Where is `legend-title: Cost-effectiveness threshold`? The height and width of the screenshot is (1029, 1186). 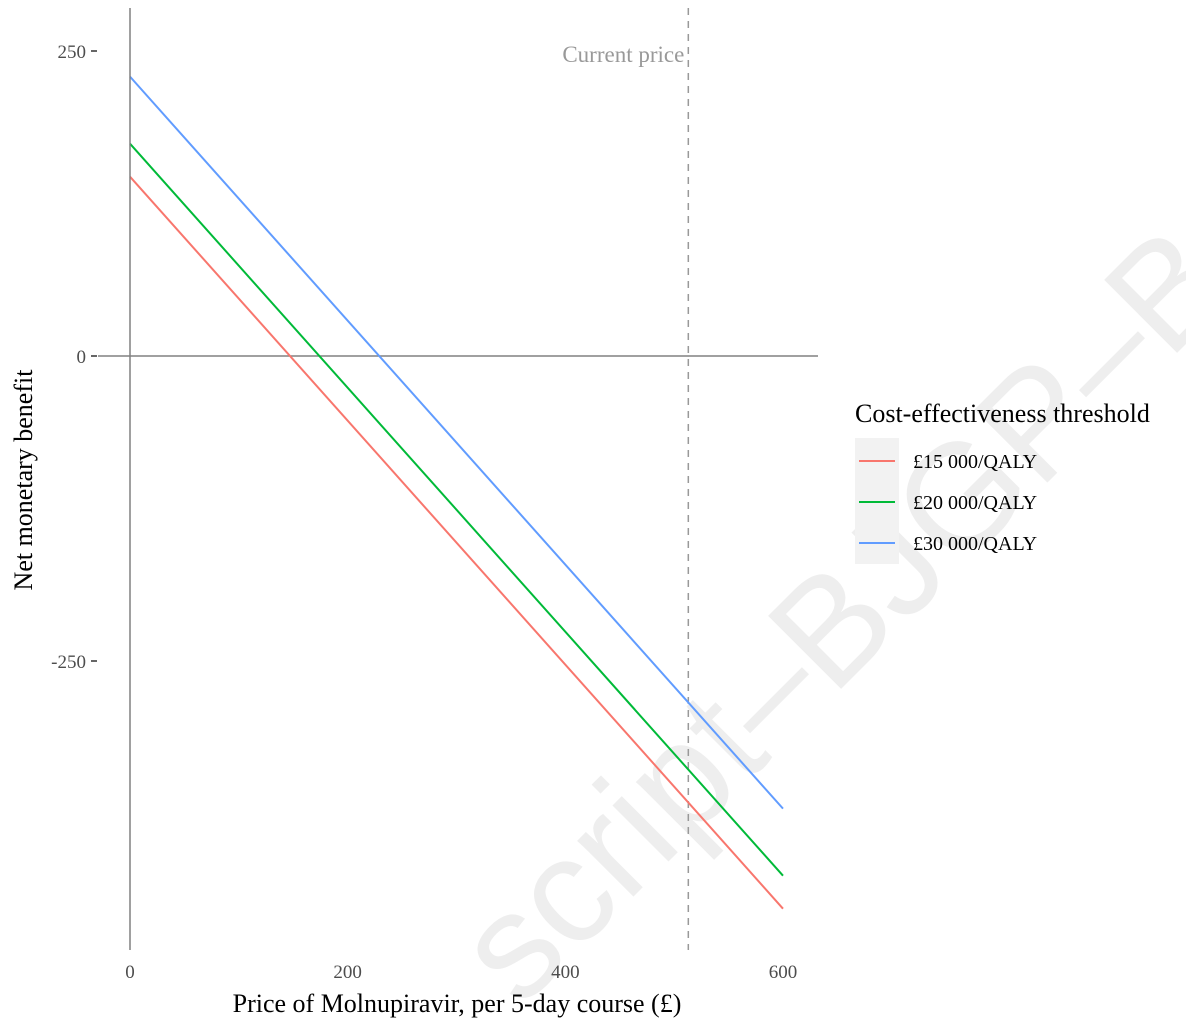
legend-title: Cost-effectiveness threshold is located at coordinates (1002, 413).